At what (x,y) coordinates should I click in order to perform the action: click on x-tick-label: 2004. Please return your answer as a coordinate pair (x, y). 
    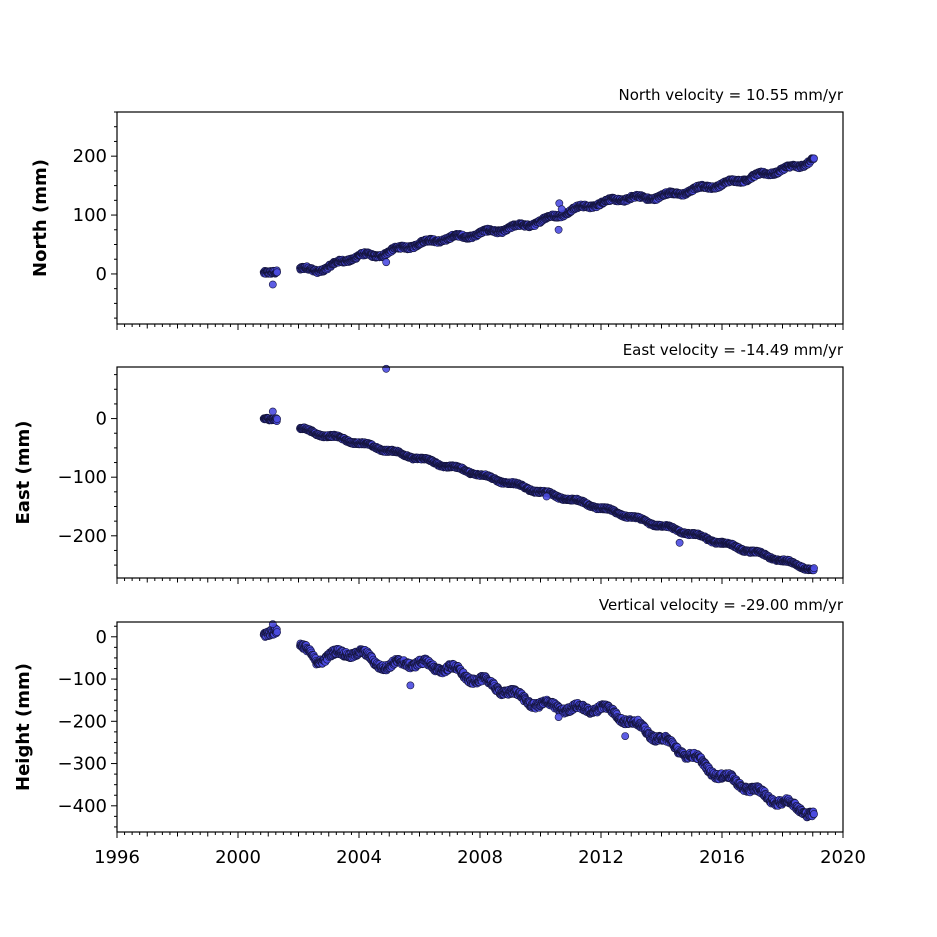
    Looking at the image, I should click on (359, 857).